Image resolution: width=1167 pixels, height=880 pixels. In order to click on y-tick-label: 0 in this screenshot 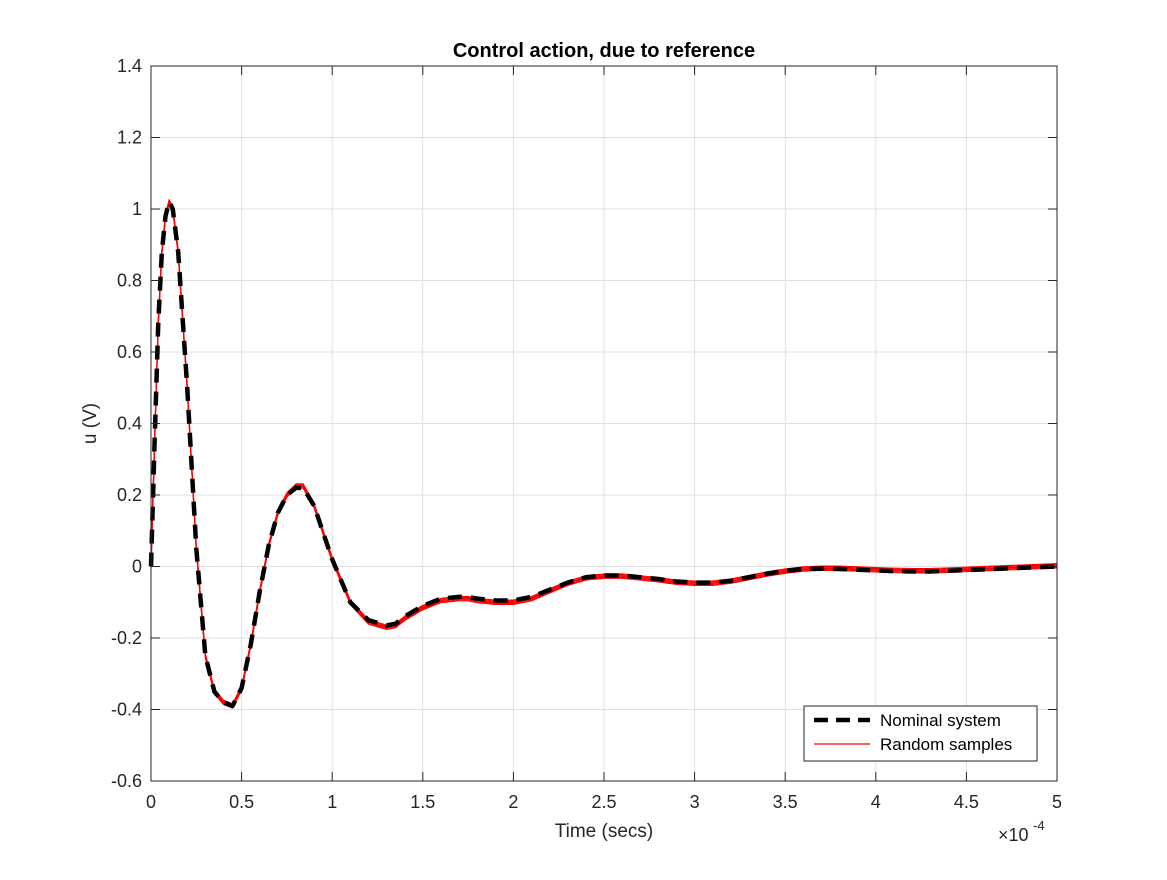, I will do `click(137, 567)`.